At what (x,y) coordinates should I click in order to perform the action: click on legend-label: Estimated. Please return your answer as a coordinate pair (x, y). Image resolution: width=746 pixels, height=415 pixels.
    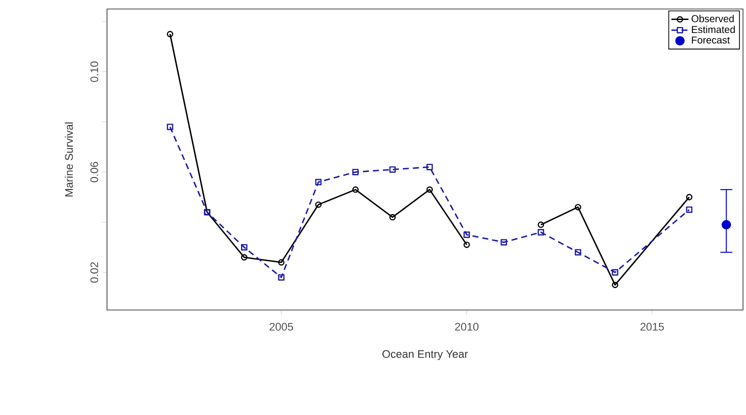
    Looking at the image, I should click on (713, 30).